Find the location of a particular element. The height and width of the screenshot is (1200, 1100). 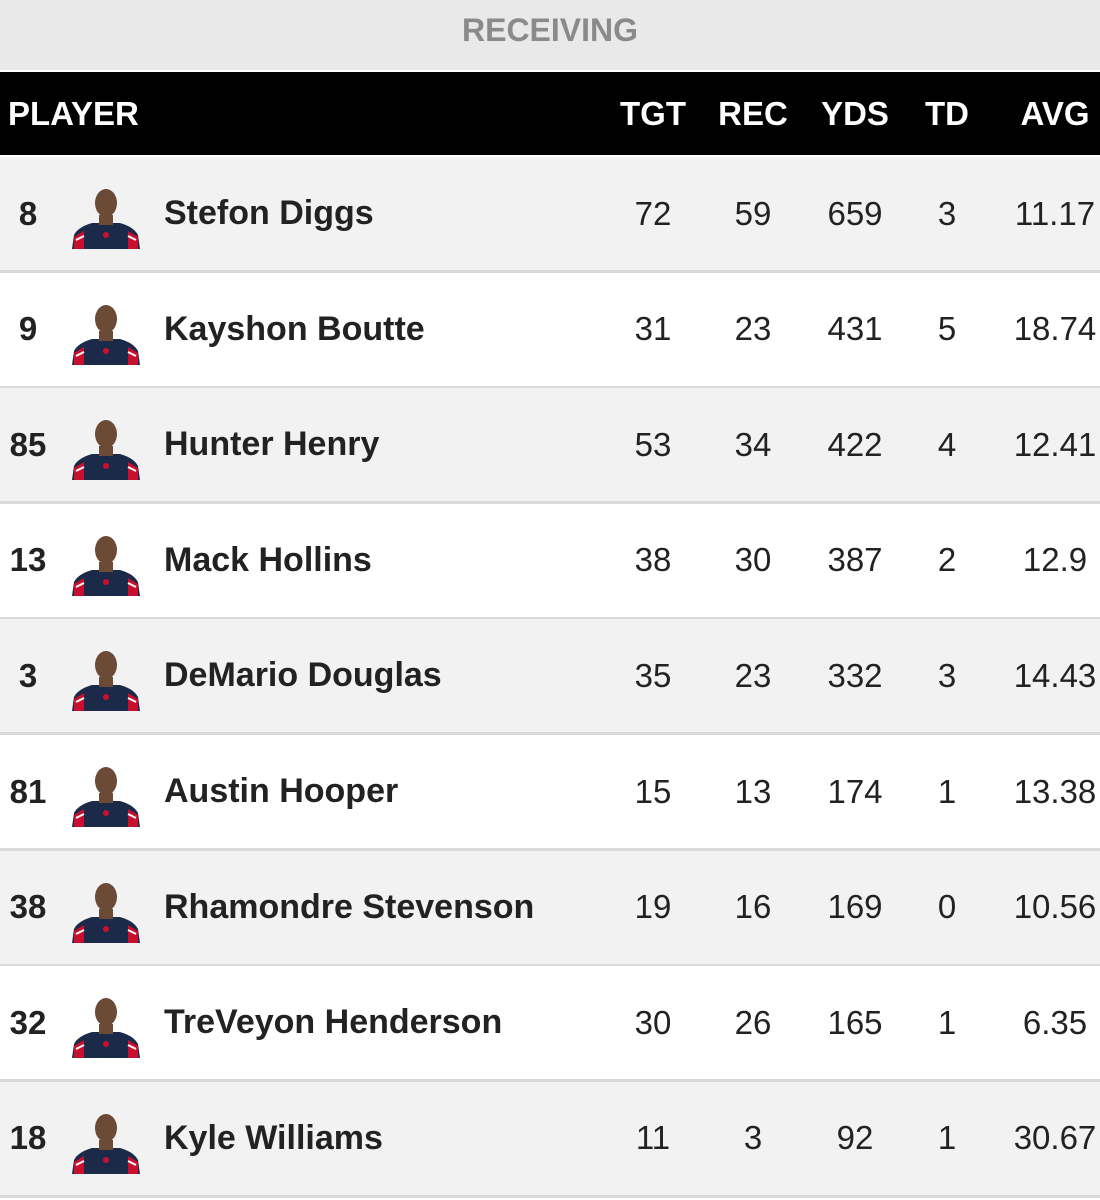

stat-tgt: 38 is located at coordinates (653, 560).